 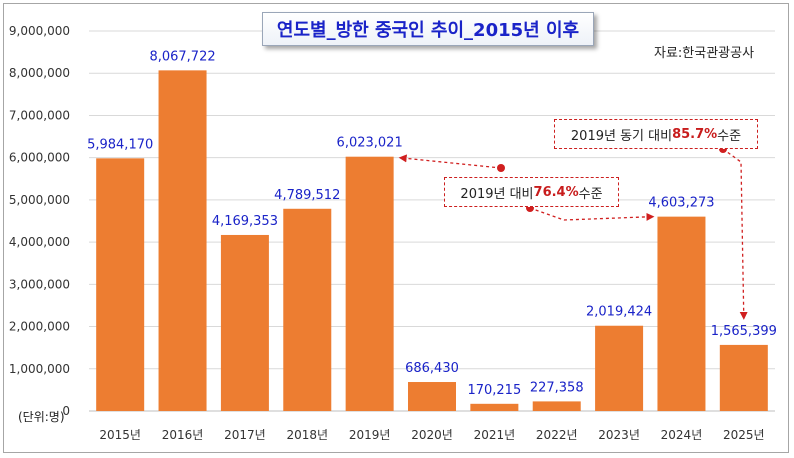 What do you see at coordinates (744, 331) in the screenshot?
I see `data-label: 1,565,399` at bounding box center [744, 331].